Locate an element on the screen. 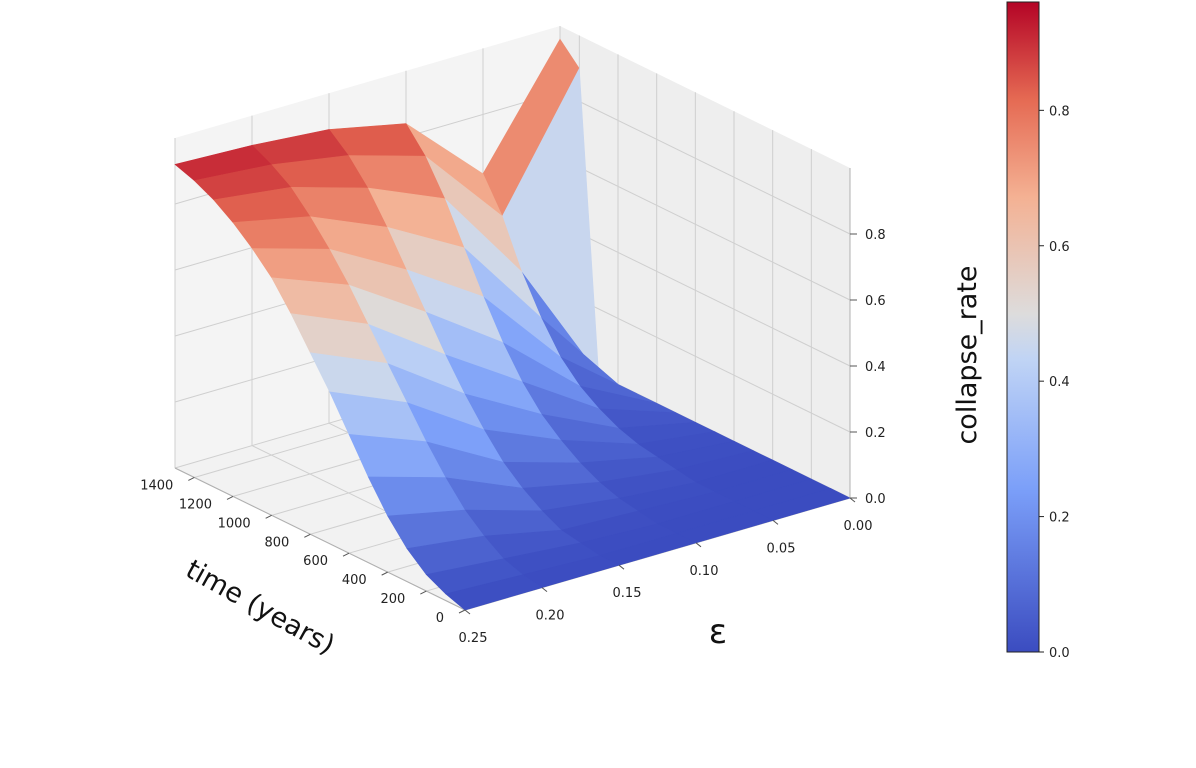 This screenshot has width=1196, height=768. colorbar: 0.0 0.2 0.4 0.6 0.8 is located at coordinates (1038, 331).